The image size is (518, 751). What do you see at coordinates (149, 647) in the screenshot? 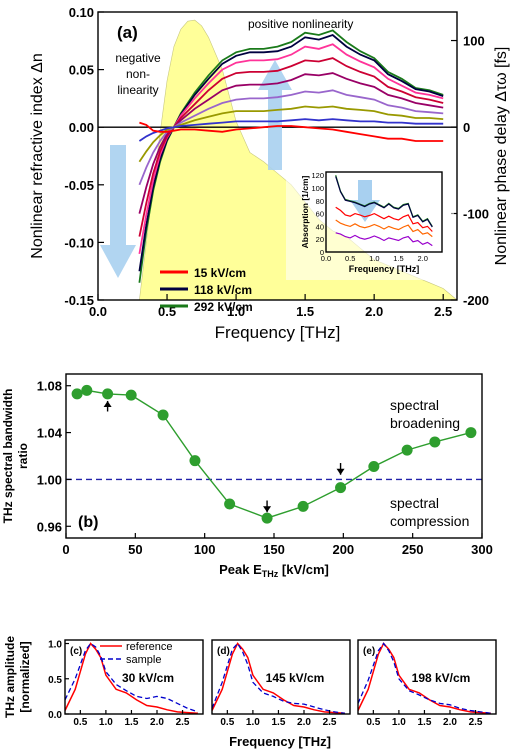
I see `legend-label: reference` at bounding box center [149, 647].